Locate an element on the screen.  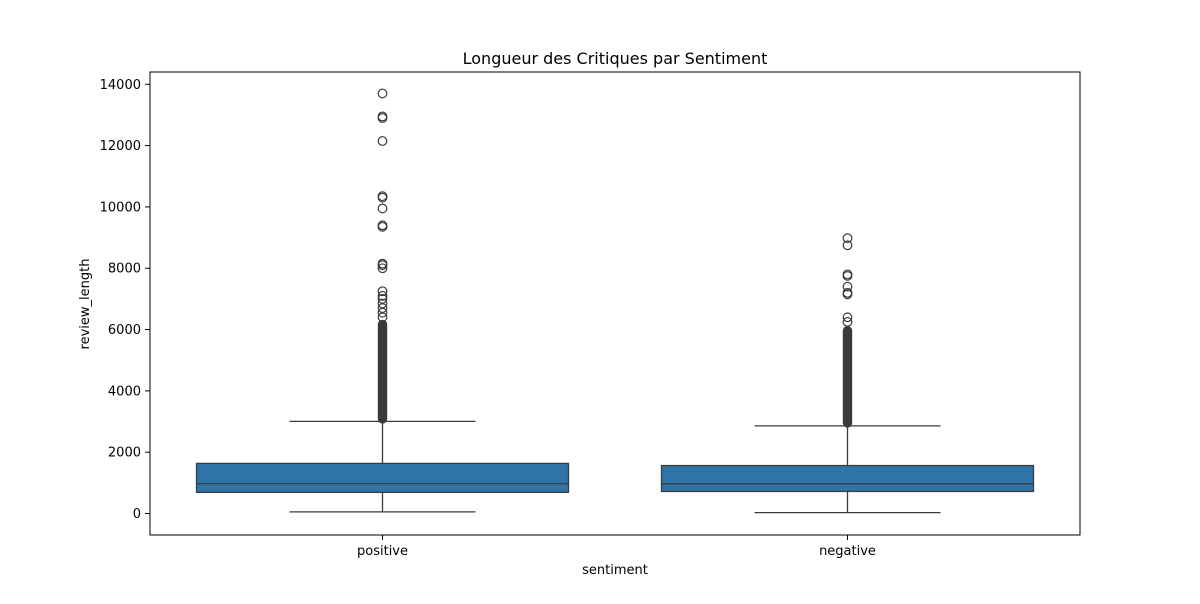
y-tick-label: 12000 is located at coordinates (120, 146).